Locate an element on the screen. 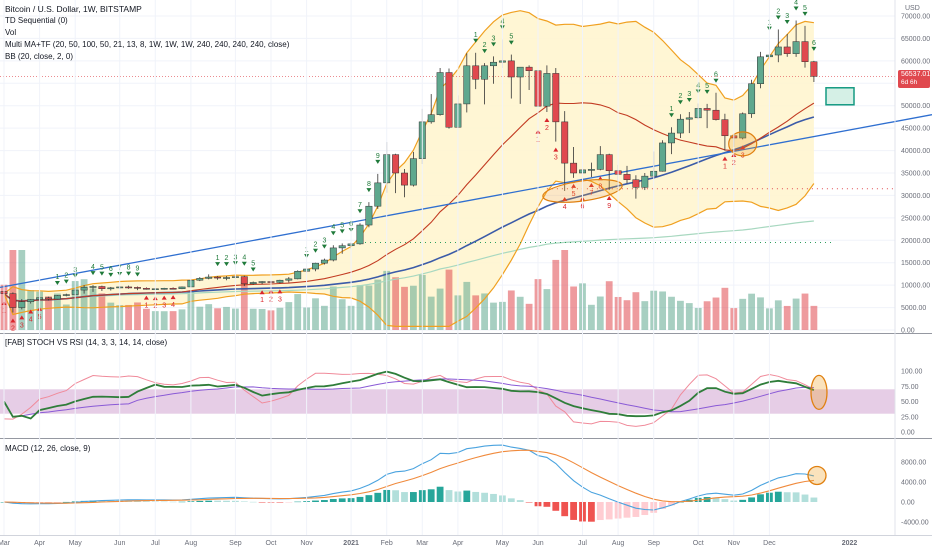  indicator-volume: Vol is located at coordinates (11, 32).